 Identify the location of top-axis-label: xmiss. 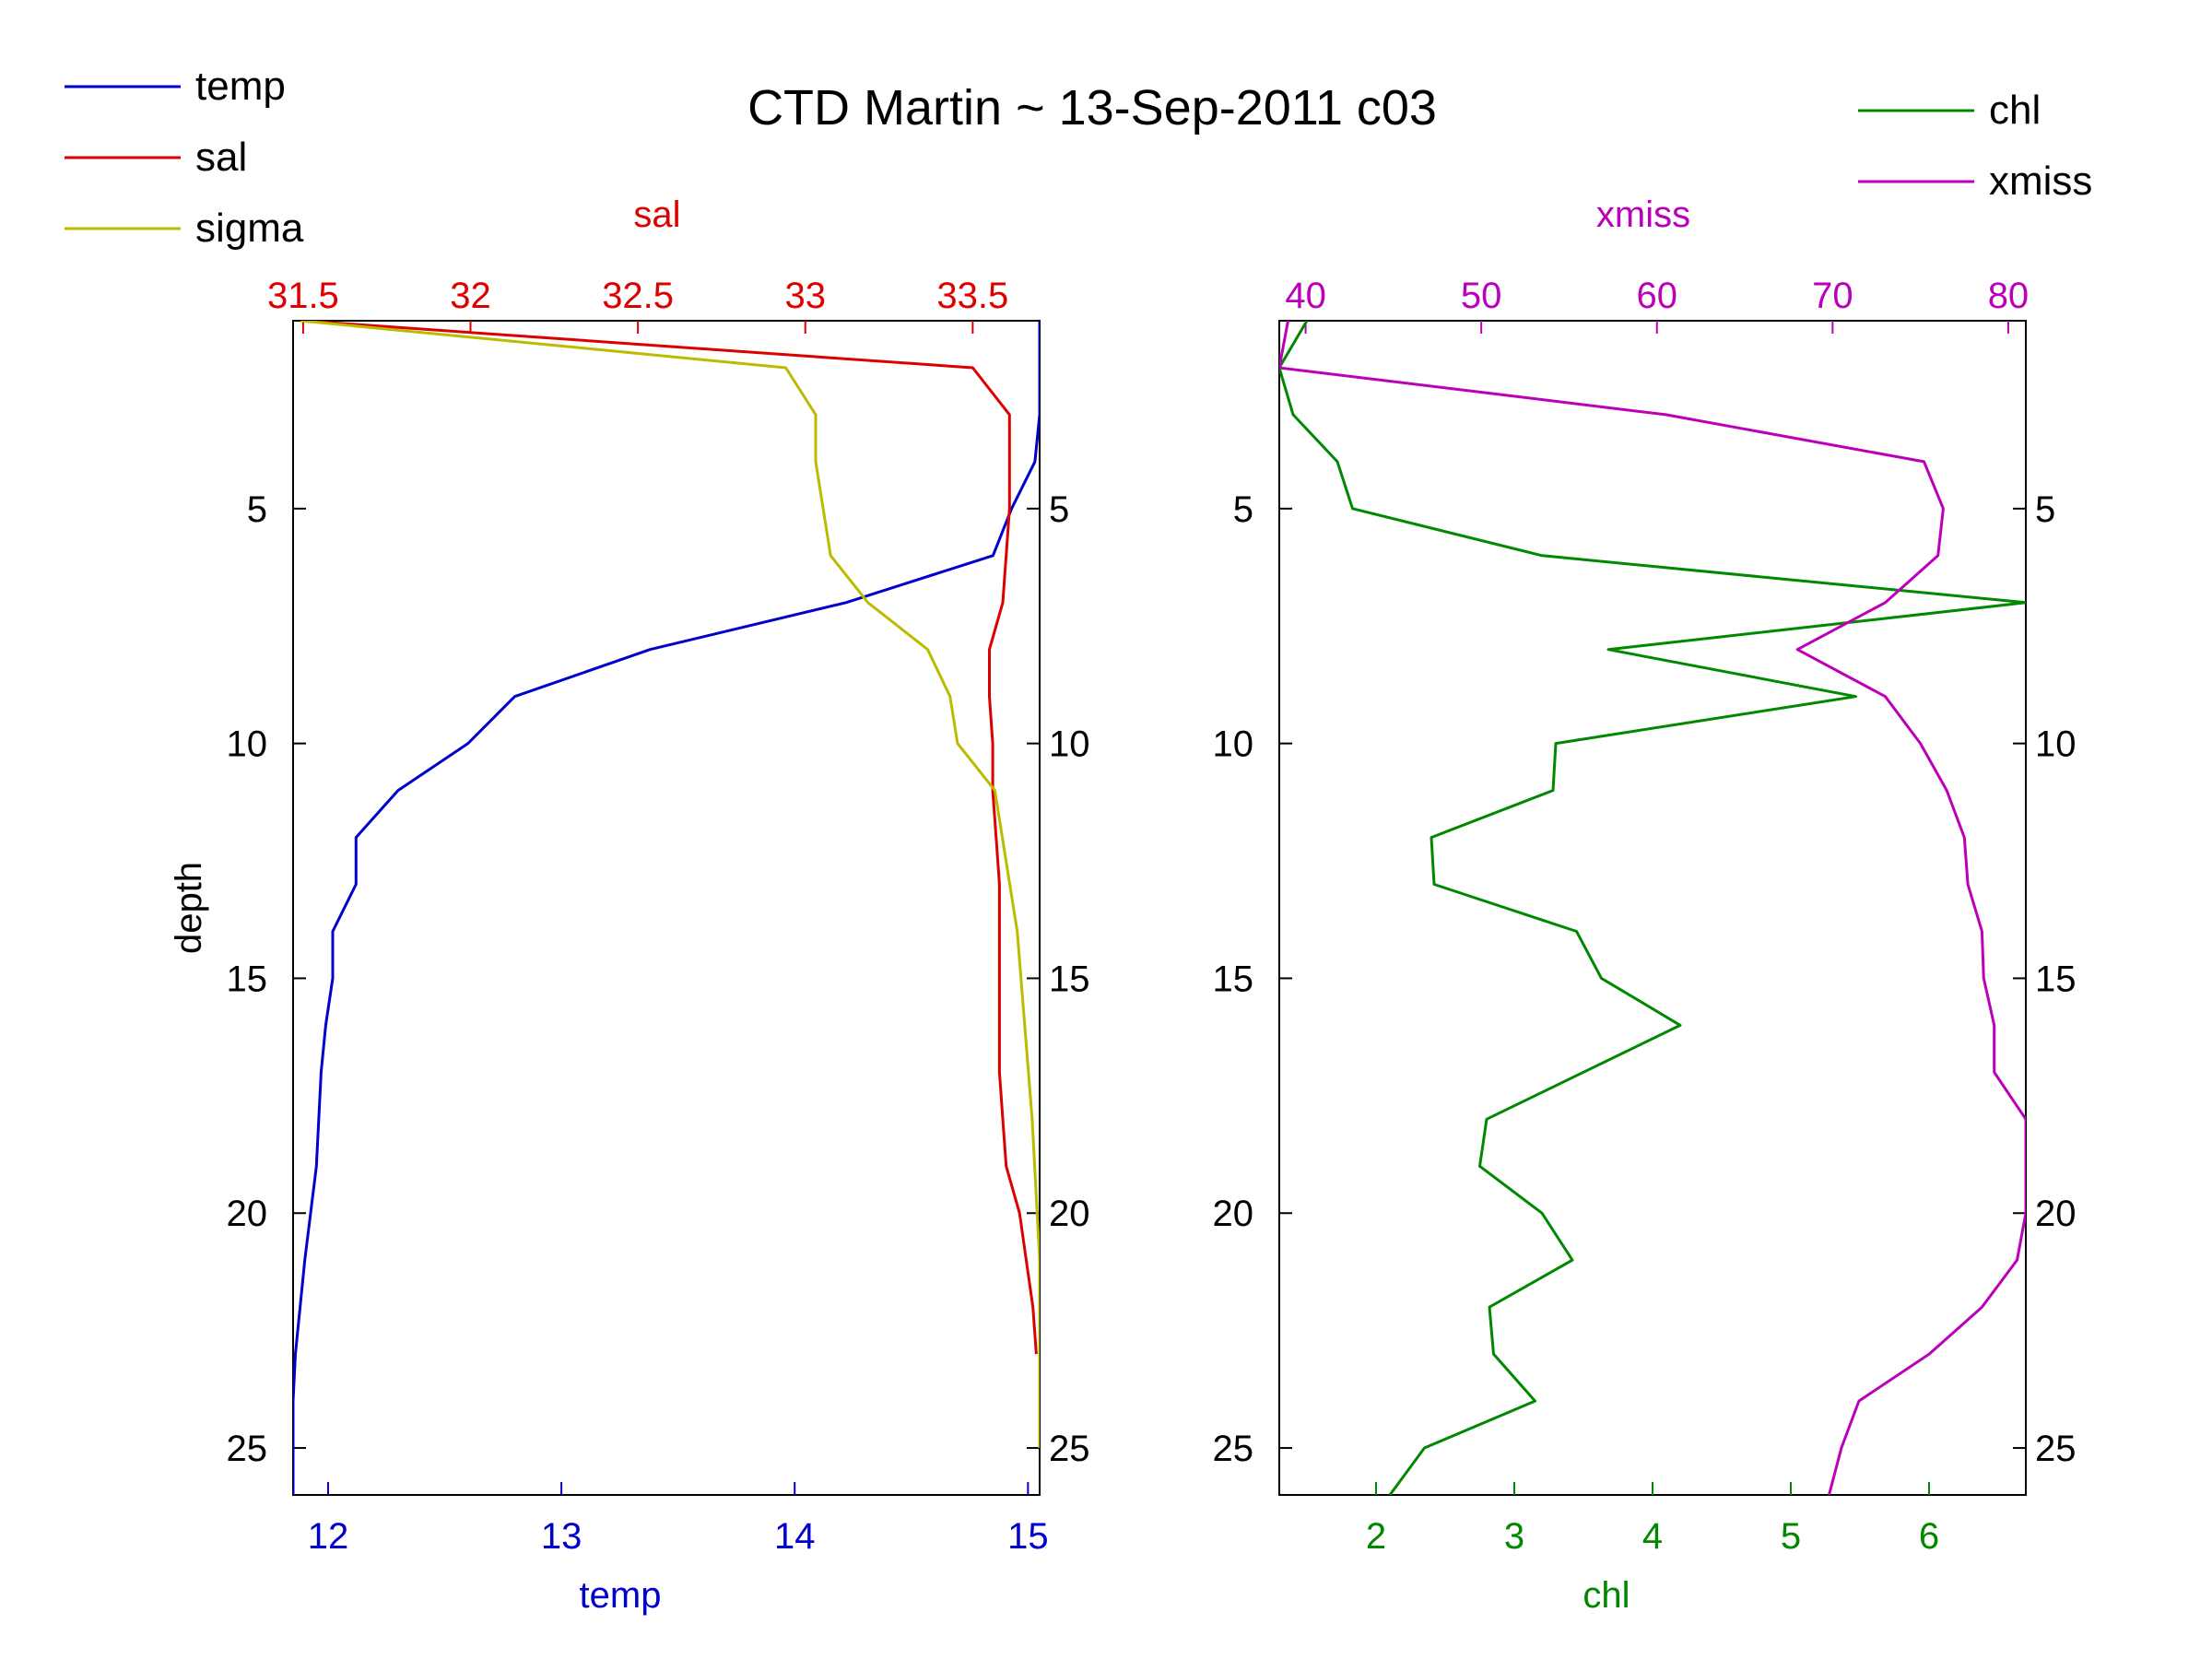
(1643, 214).